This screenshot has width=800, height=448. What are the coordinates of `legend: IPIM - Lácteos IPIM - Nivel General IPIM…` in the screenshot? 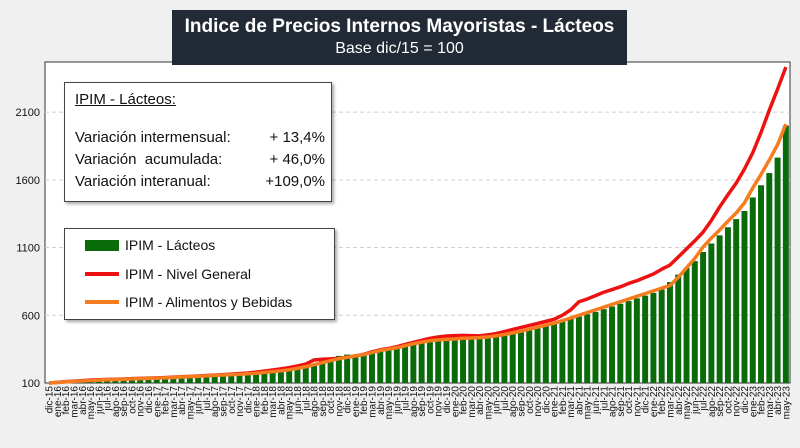 It's located at (199, 274).